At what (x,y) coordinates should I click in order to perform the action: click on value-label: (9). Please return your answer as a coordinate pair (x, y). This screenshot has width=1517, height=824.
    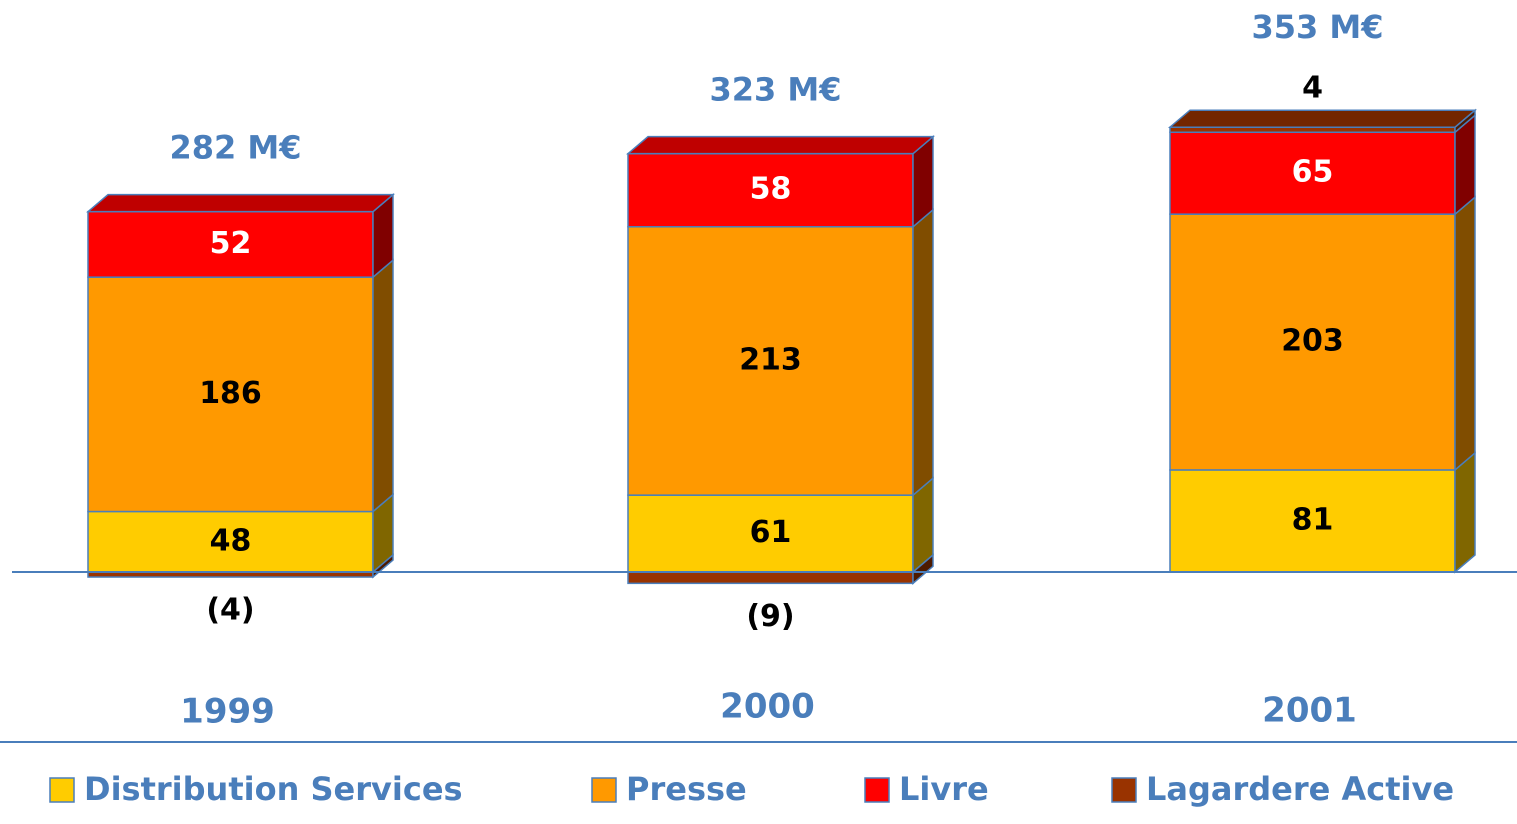
    Looking at the image, I should click on (770, 616).